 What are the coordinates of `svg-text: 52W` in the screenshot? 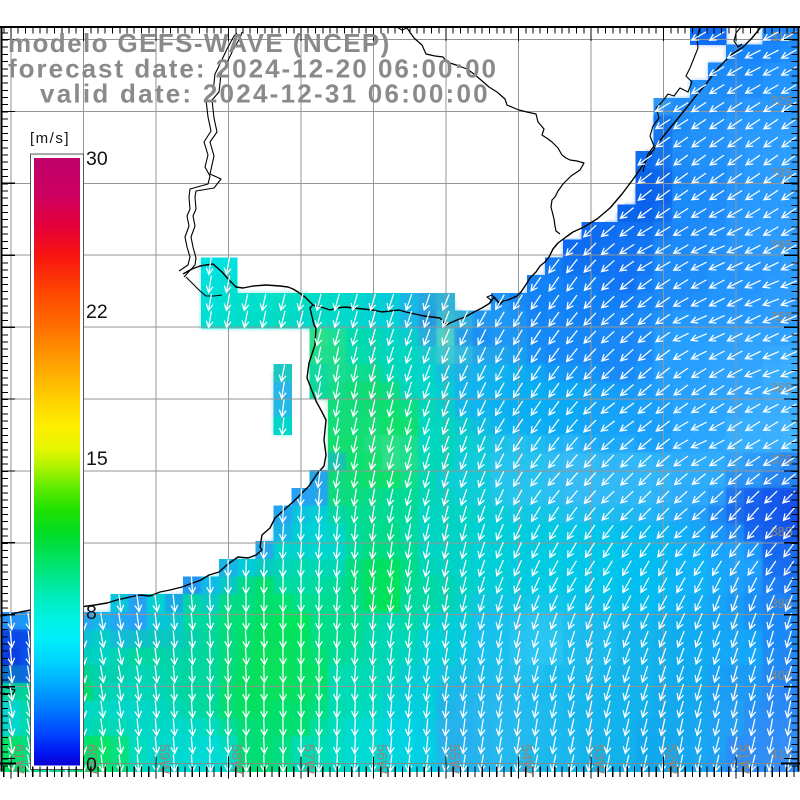 It's located at (671, 759).